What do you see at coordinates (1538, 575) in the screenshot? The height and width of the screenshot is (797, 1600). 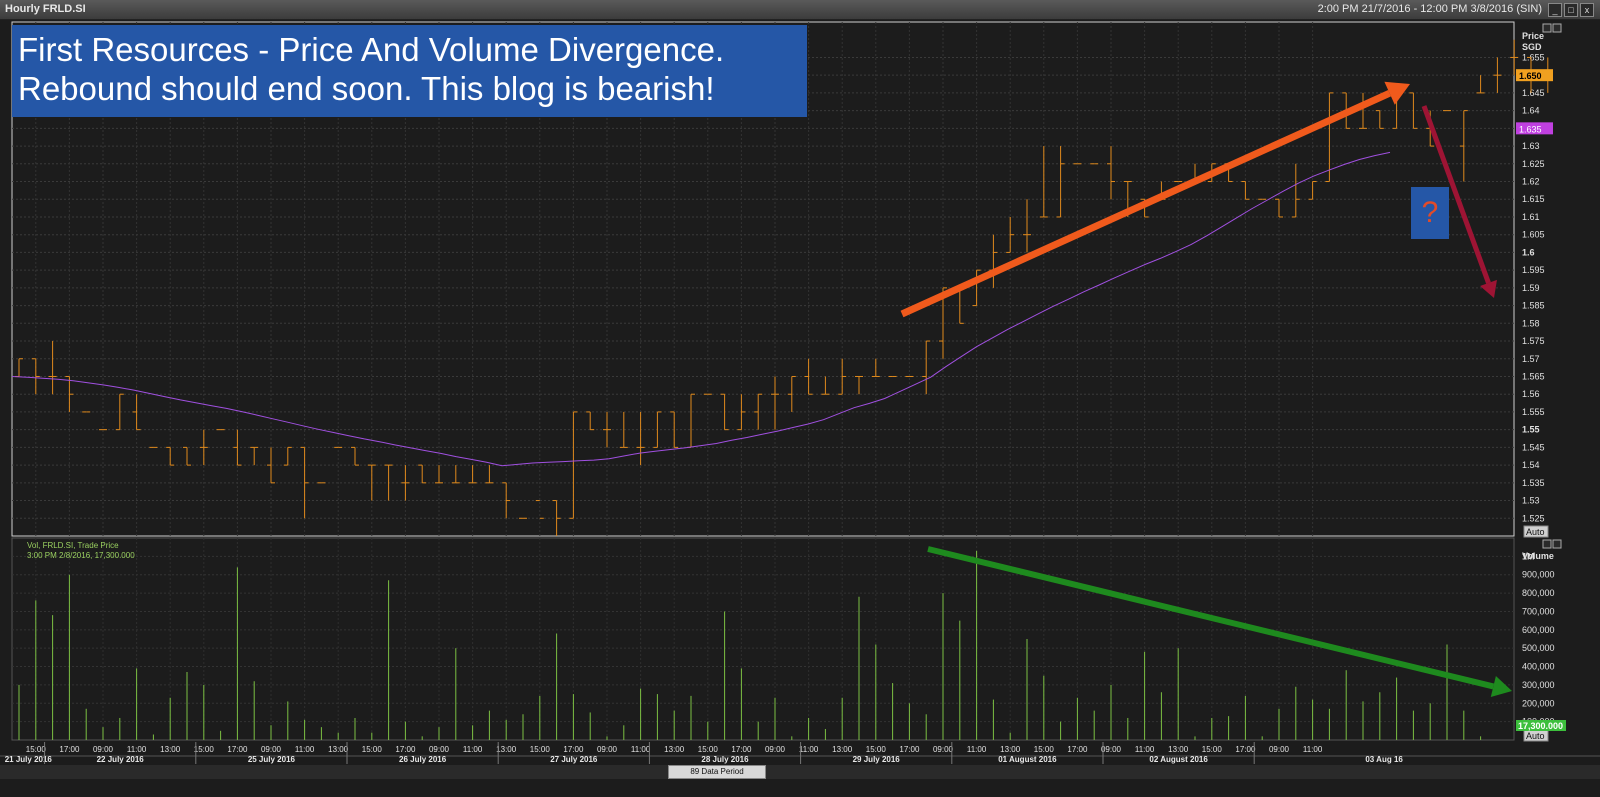 I see `volume-tick-label: 900,000` at bounding box center [1538, 575].